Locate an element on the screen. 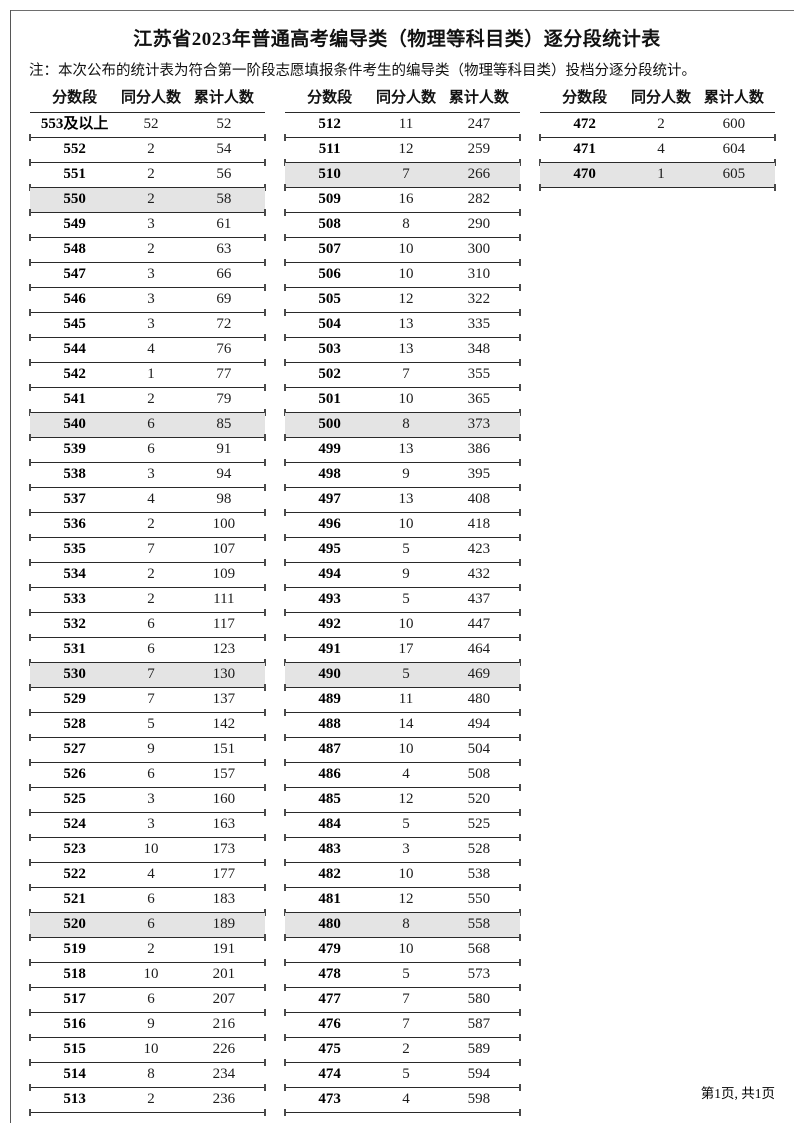 The width and height of the screenshot is (794, 1123). cumulative-count-cell: 589 is located at coordinates (479, 1049).